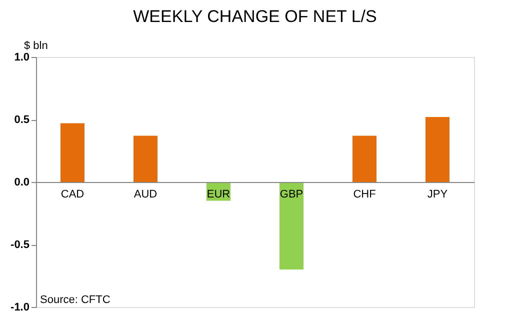 The width and height of the screenshot is (505, 331). Describe the element at coordinates (22, 120) in the screenshot. I see `y-tick-label: 0.5` at that location.